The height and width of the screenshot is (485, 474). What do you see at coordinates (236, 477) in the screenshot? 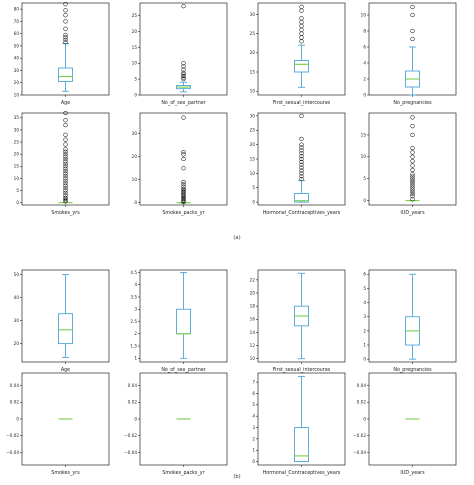
I see `caption-b: (b)` at bounding box center [236, 477].